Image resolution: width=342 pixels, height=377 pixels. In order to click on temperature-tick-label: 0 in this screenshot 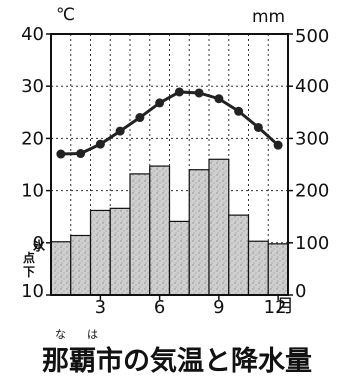, I will do `click(38, 243)`.